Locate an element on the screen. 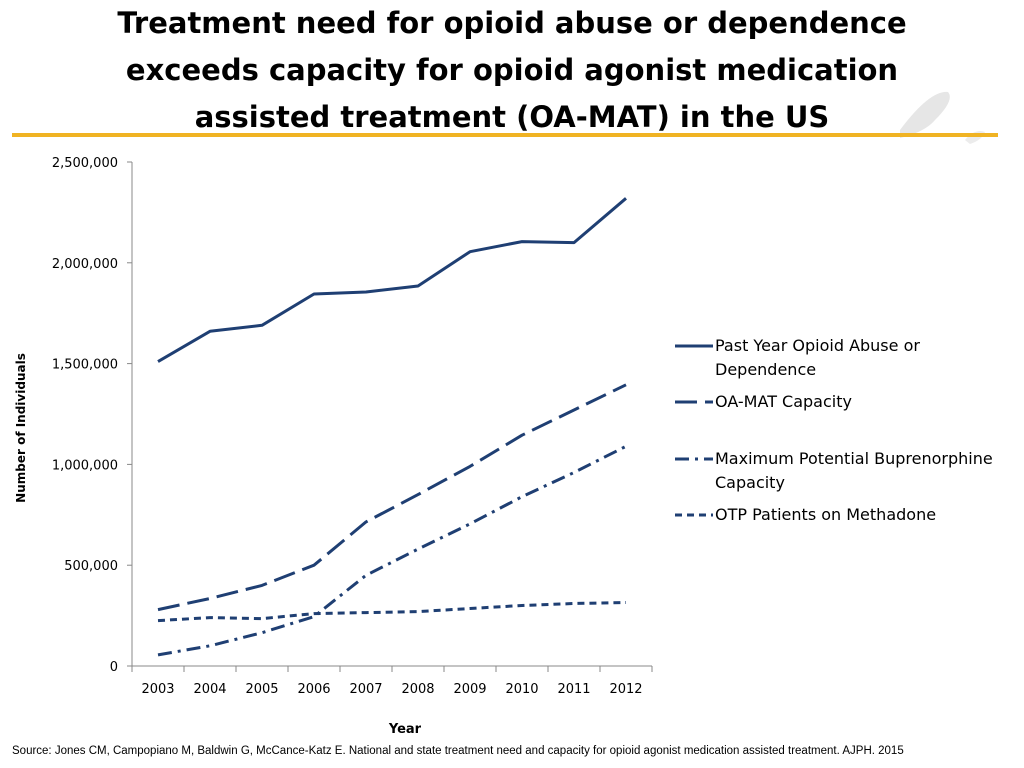 This screenshot has height=768, width=1024. legend-label-oa-mat: OA-MAT Capacity is located at coordinates (783, 401).